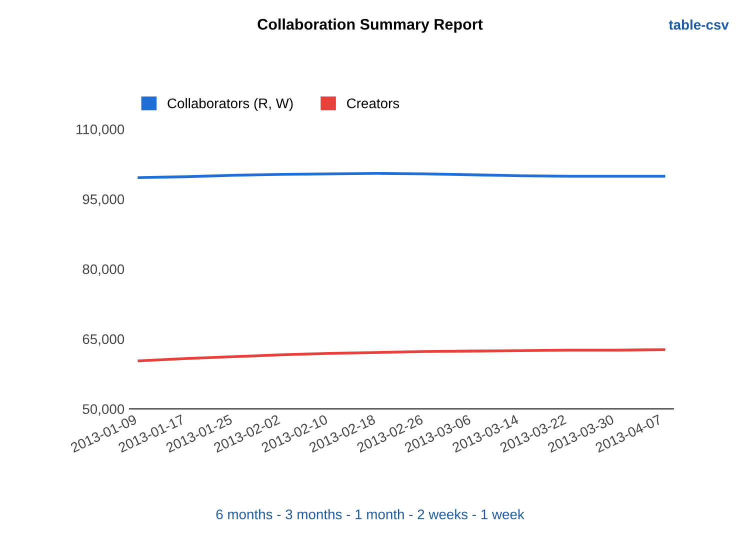 The image size is (740, 538). Describe the element at coordinates (103, 340) in the screenshot. I see `y-tick-label: 65,000` at that location.